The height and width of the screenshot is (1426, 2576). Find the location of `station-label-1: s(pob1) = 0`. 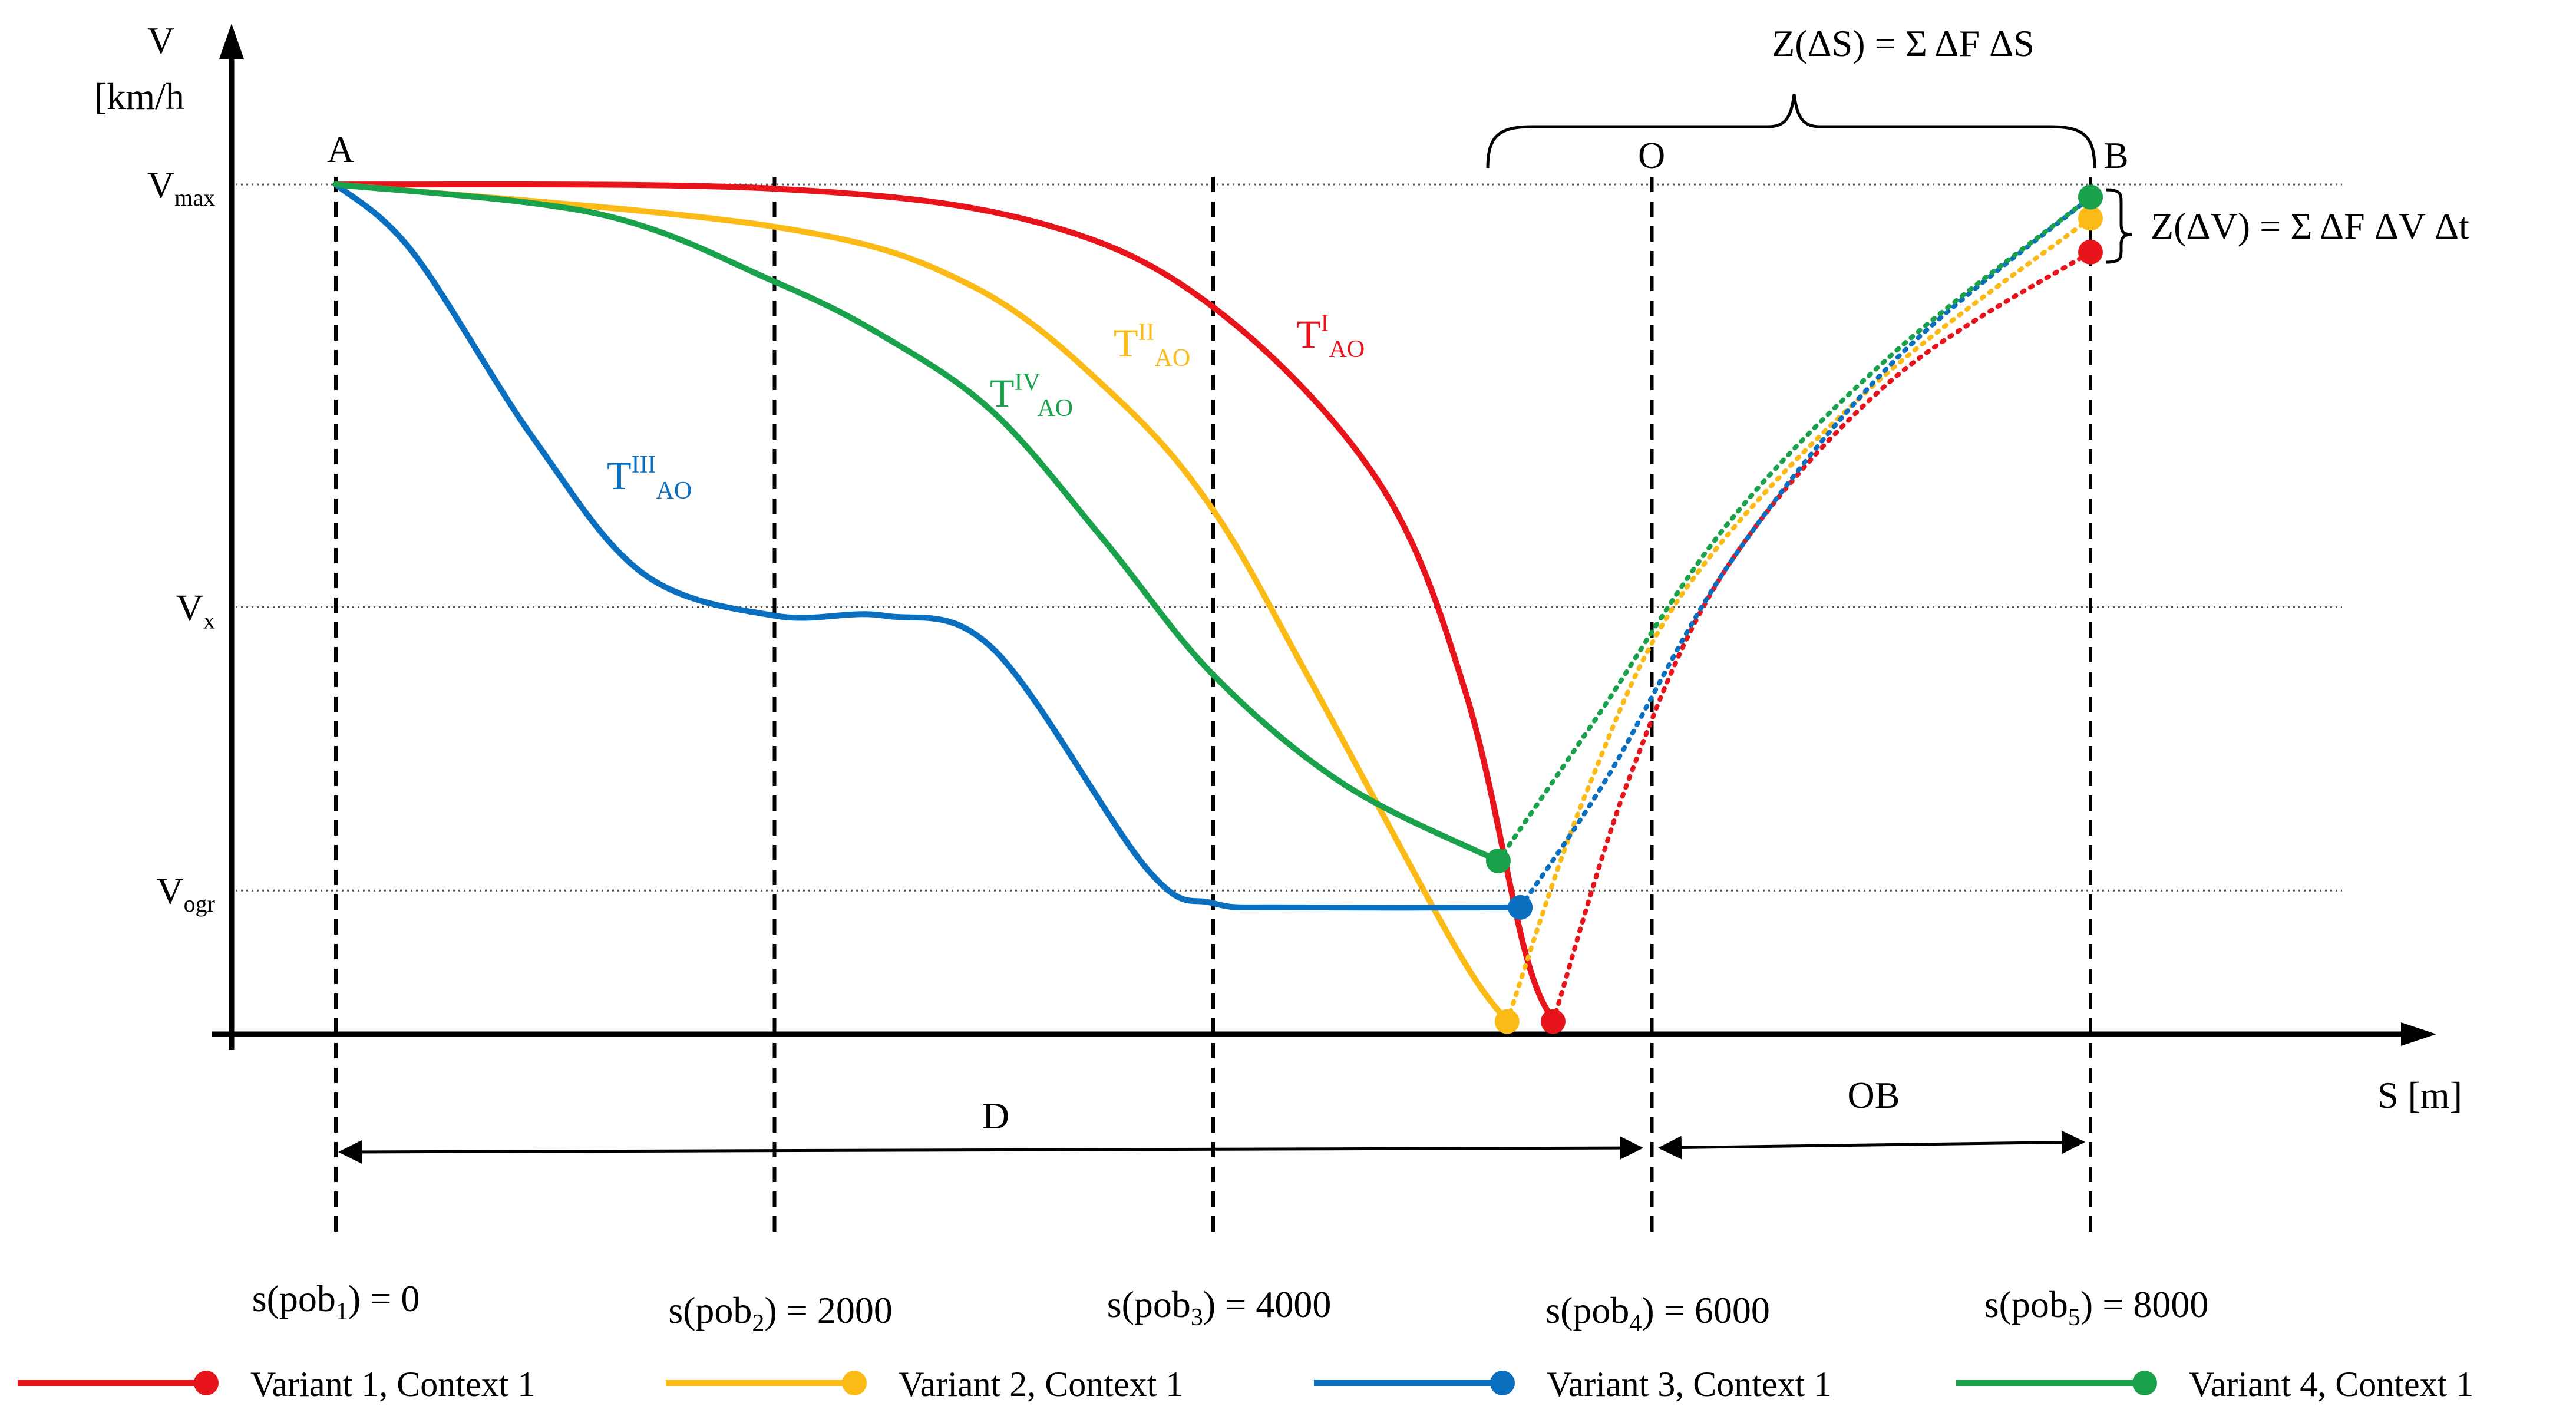

station-label-1: s(pob1) = 0 is located at coordinates (336, 1301).